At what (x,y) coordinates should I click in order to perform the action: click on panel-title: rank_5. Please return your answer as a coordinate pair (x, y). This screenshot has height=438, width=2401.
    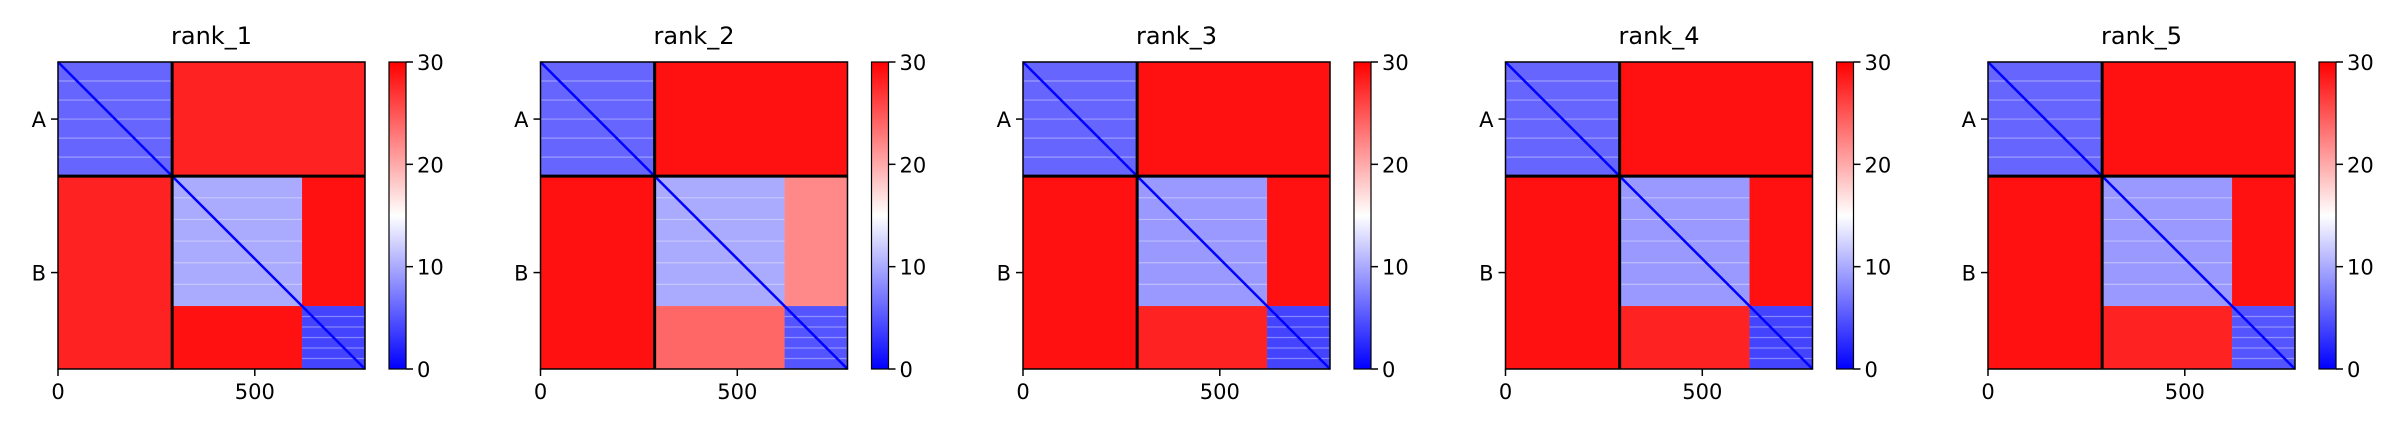
    Looking at the image, I should click on (2141, 36).